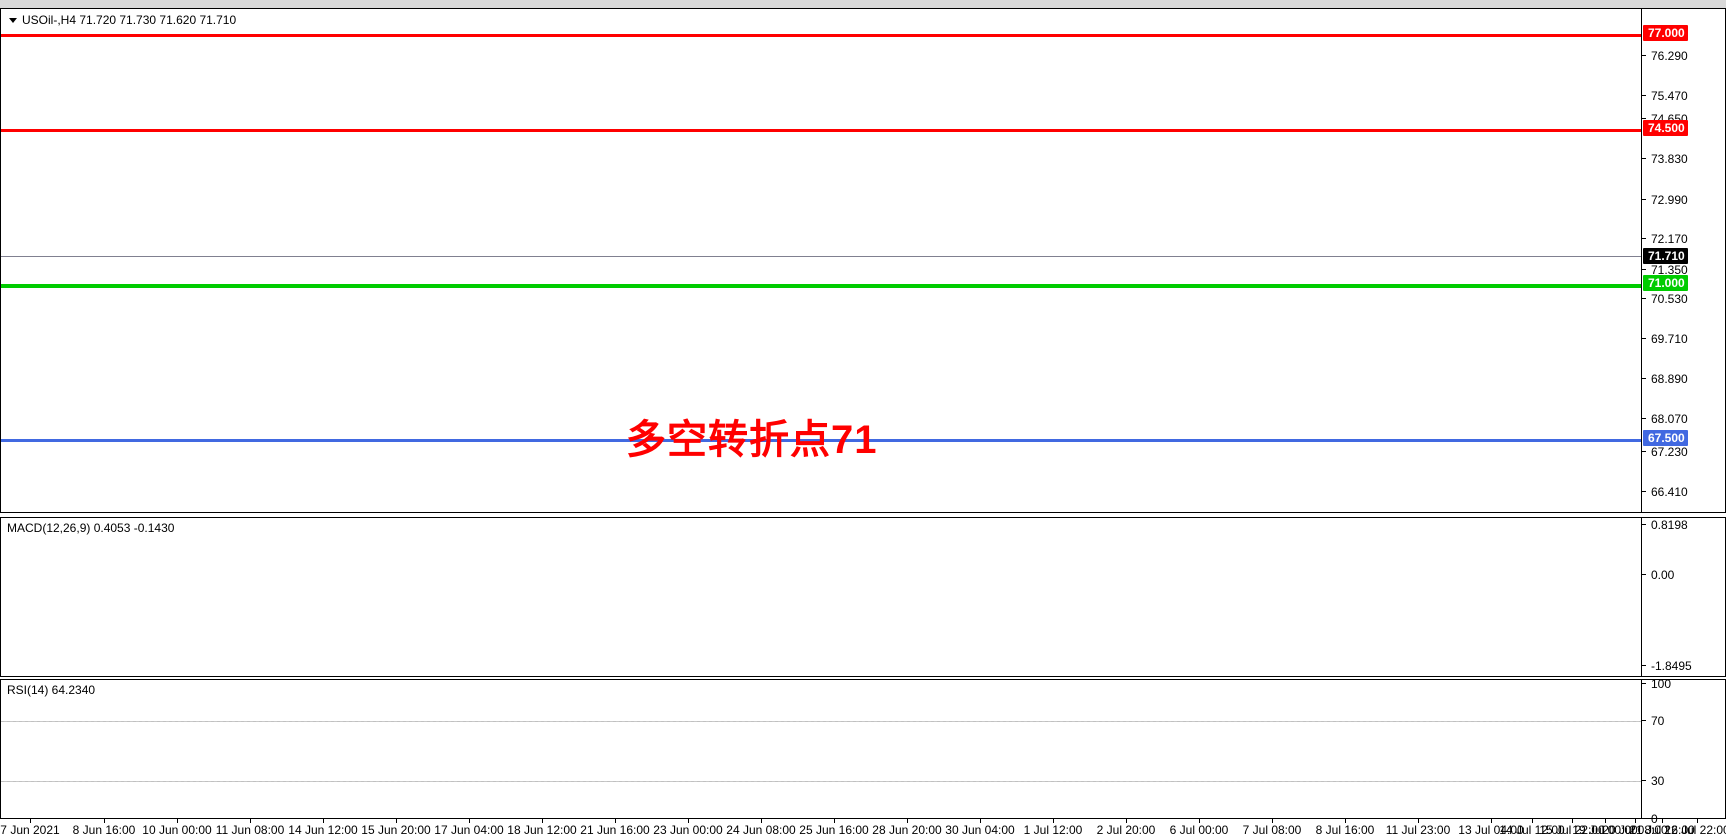 The width and height of the screenshot is (1726, 839). Describe the element at coordinates (1665, 438) in the screenshot. I see `price-tag-67-500: 67.500` at that location.